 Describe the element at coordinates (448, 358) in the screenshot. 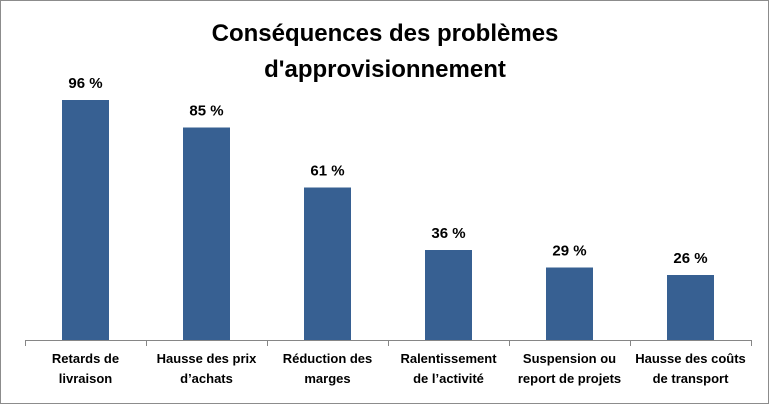

I see `category-label: Ralentissement` at that location.